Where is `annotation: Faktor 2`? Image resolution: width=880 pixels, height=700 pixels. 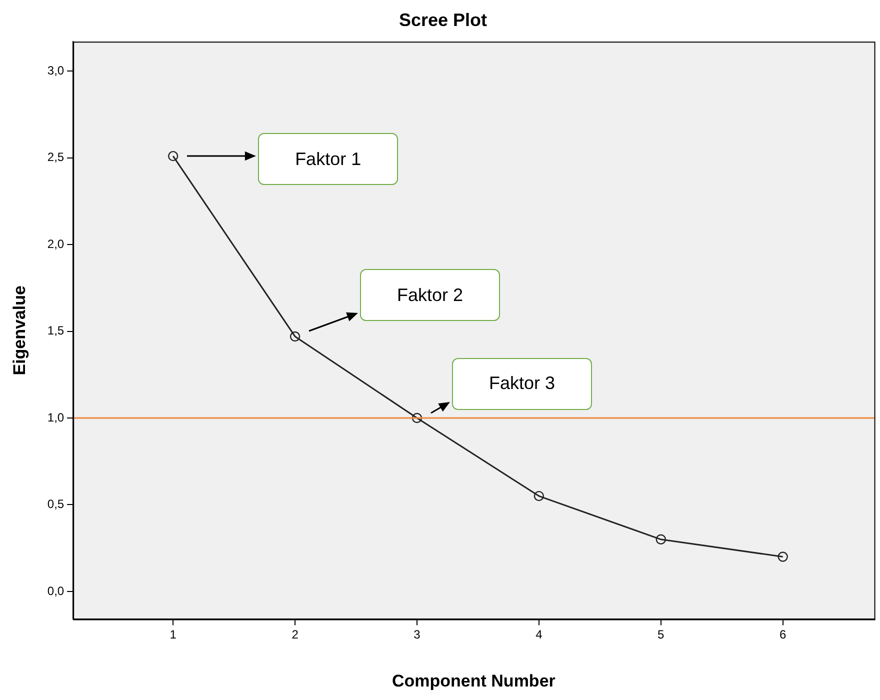
annotation: Faktor 2 is located at coordinates (430, 295).